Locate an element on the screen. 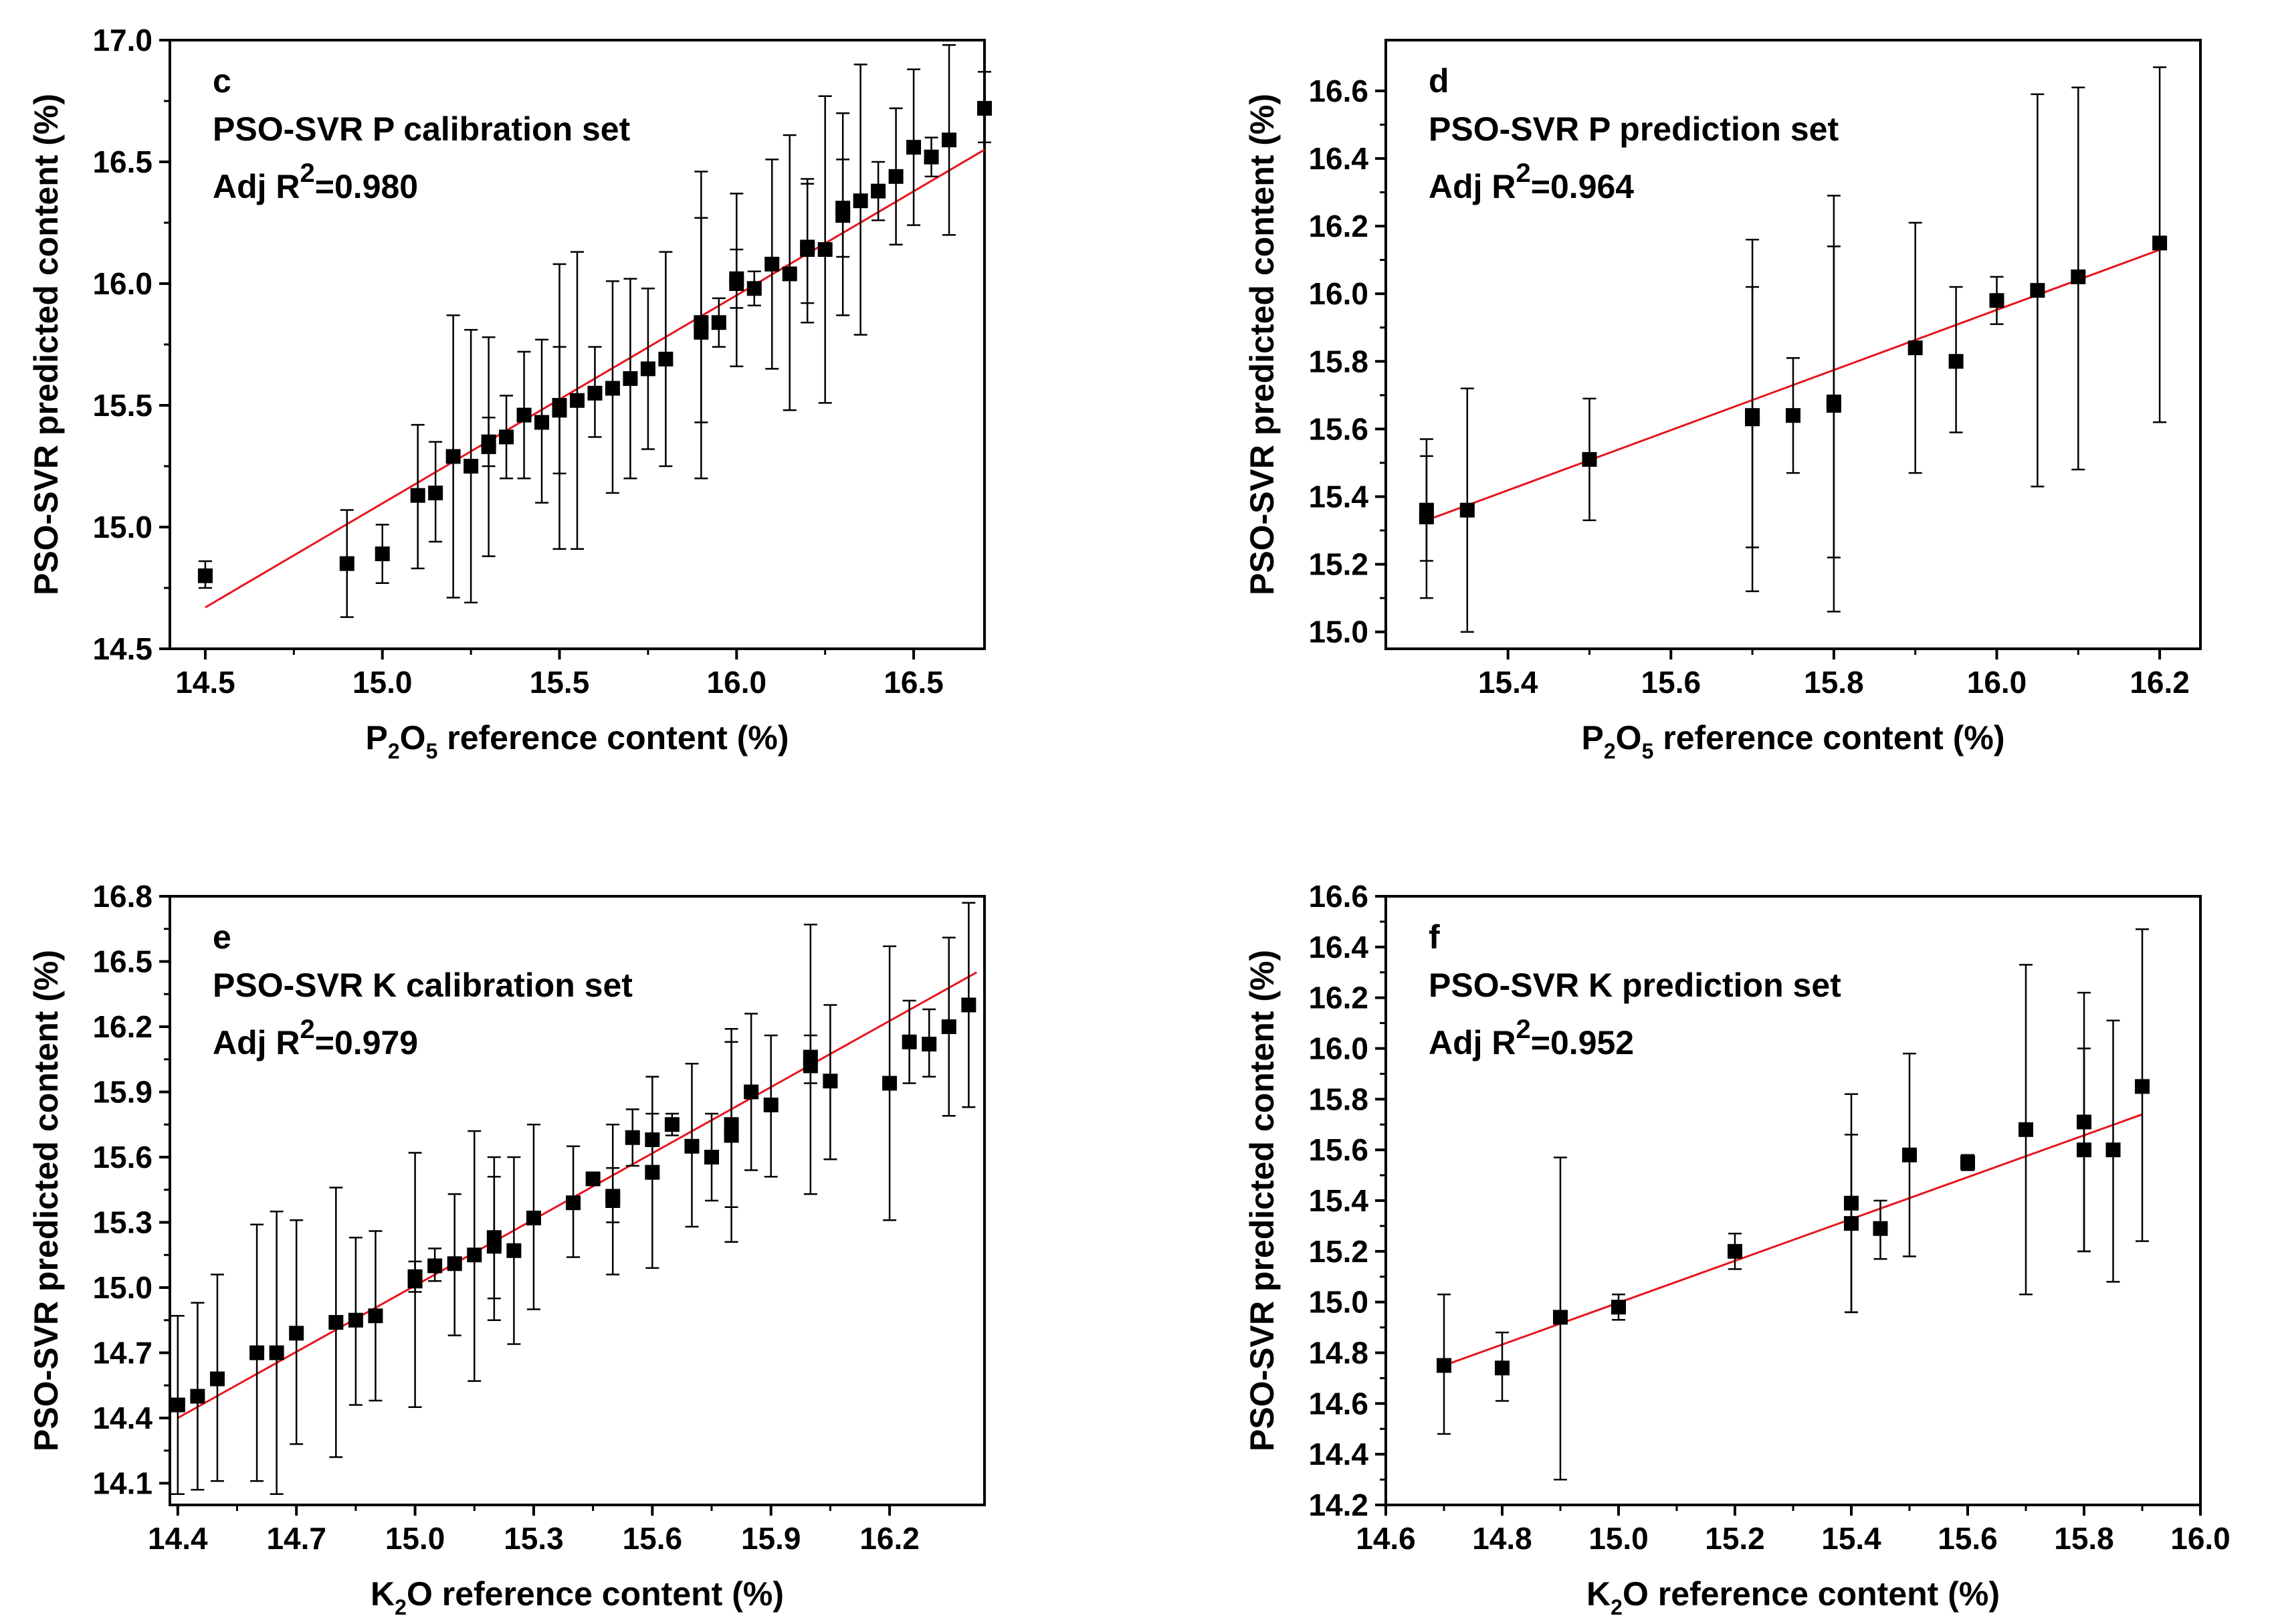  y-tick-label: 16.8 is located at coordinates (122, 896).